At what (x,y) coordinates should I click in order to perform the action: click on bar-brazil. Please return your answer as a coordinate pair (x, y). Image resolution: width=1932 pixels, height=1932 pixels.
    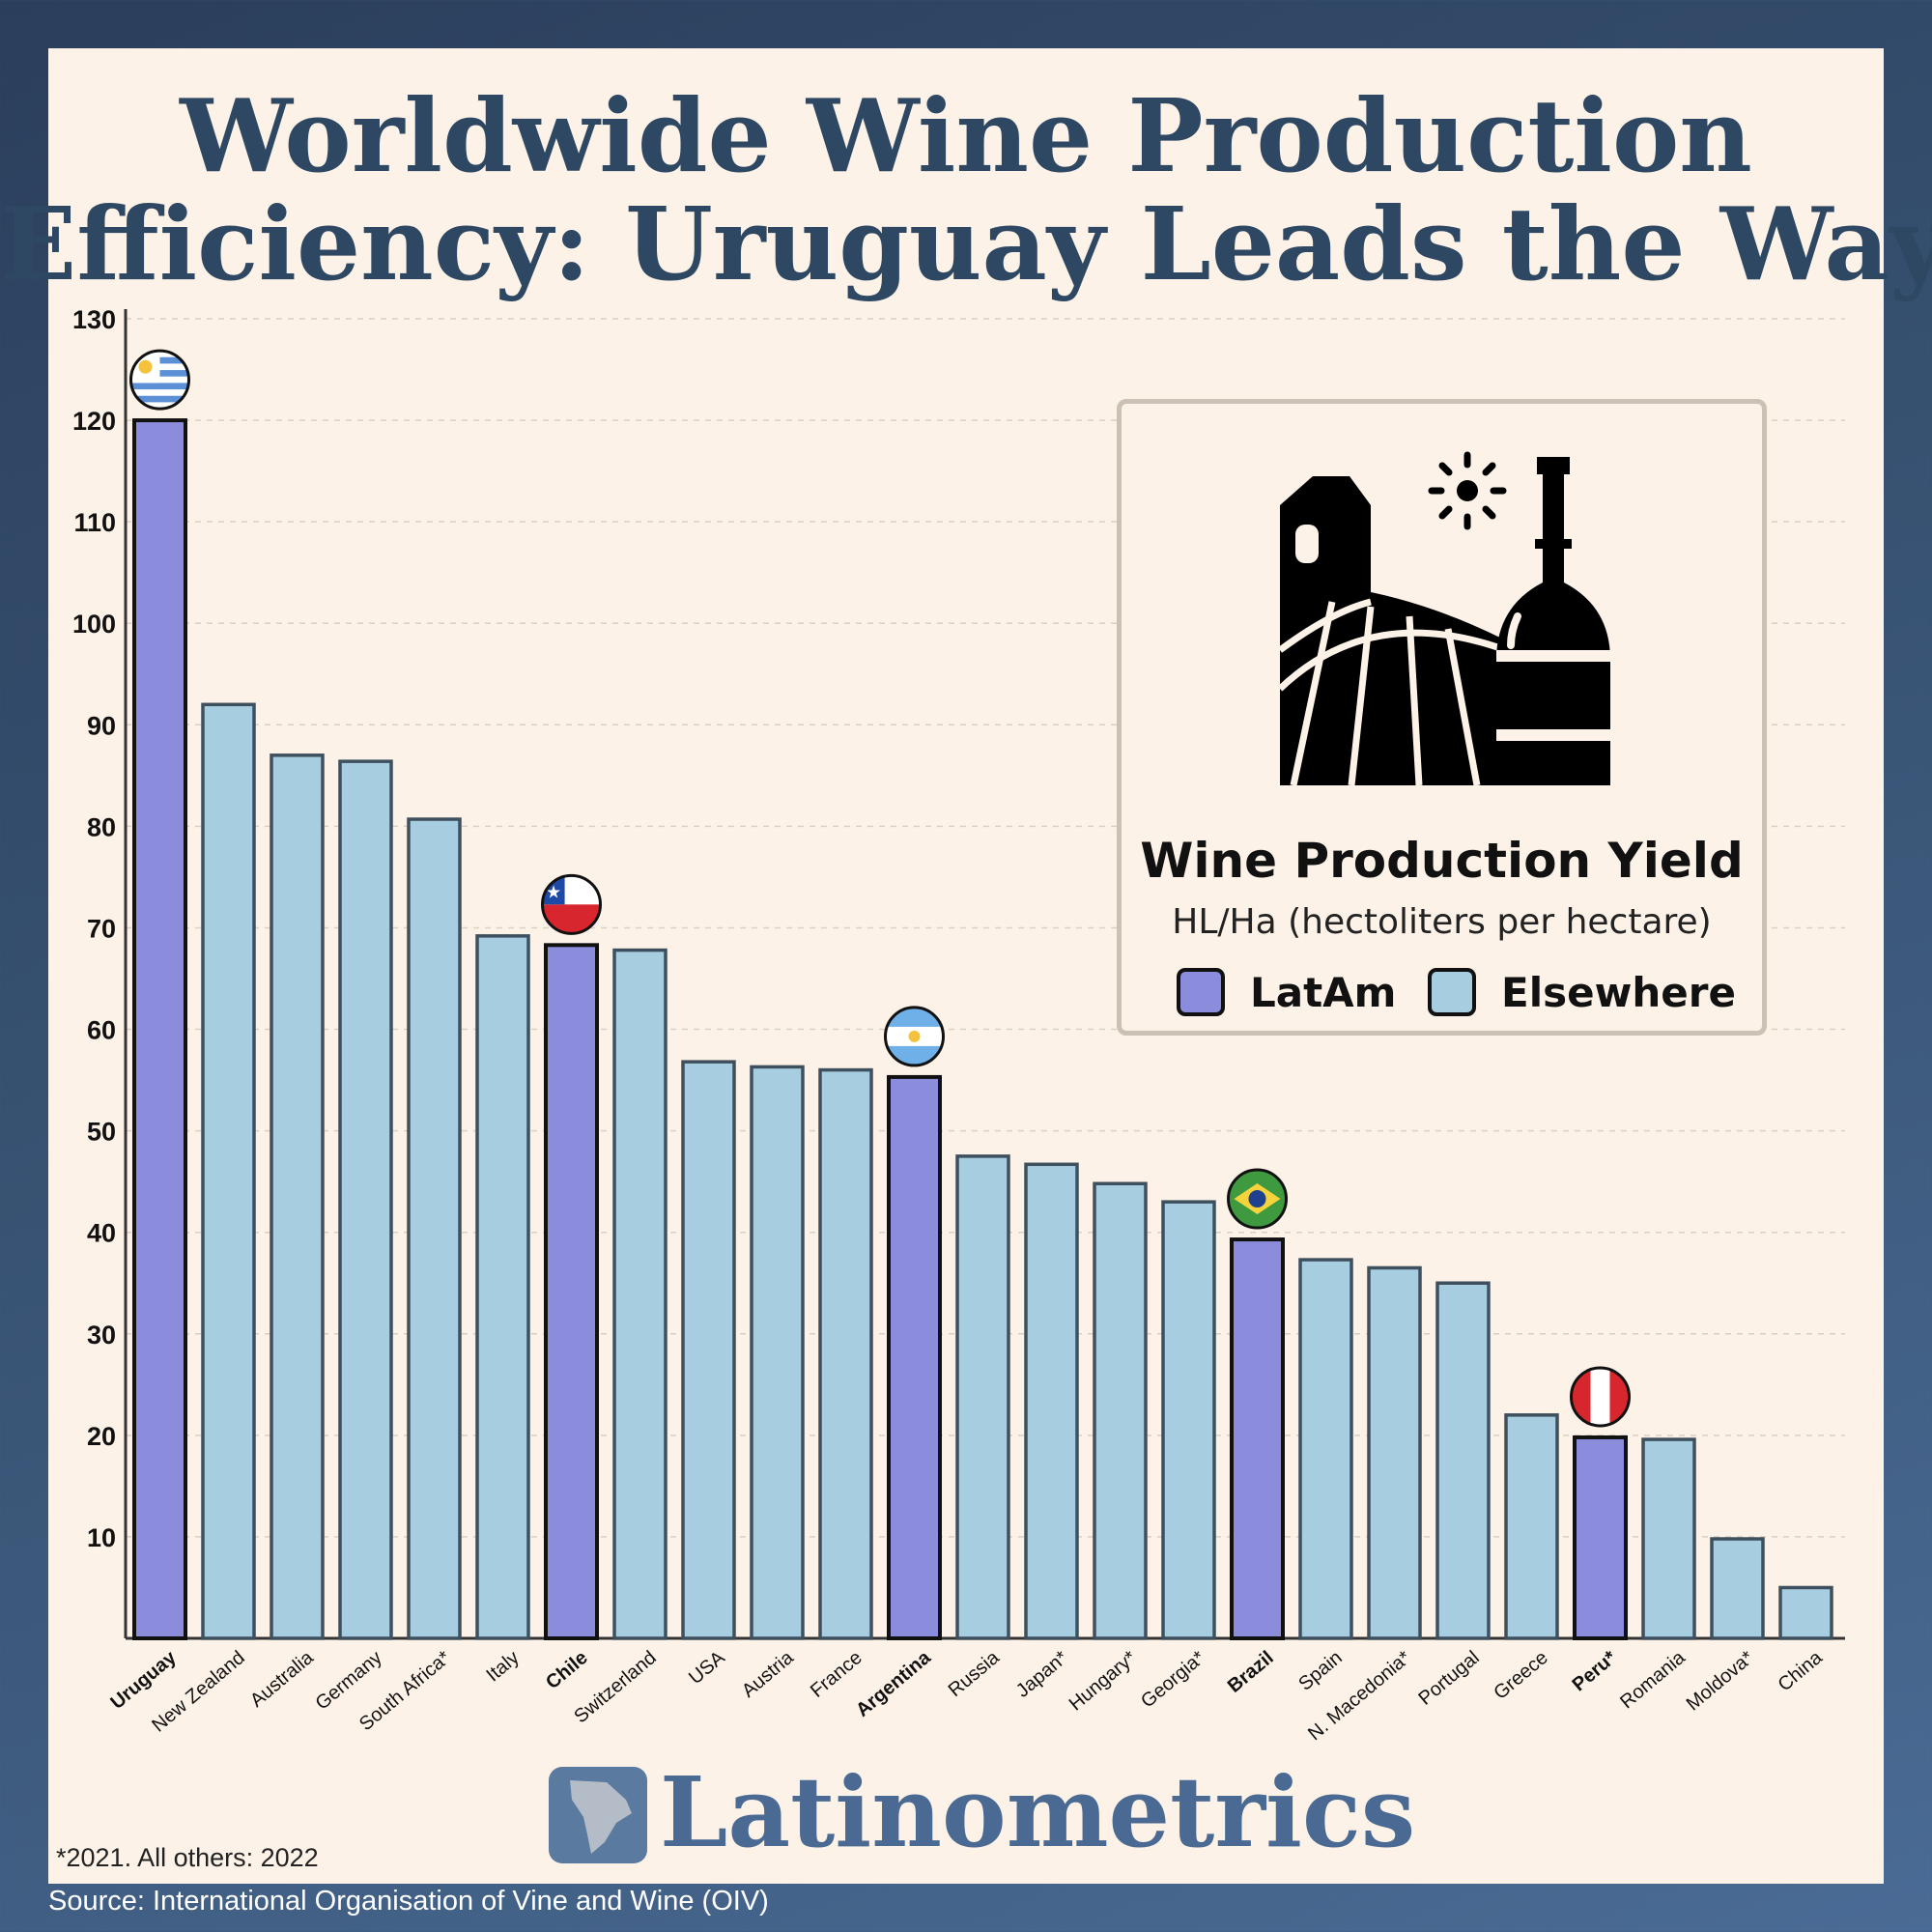
    Looking at the image, I should click on (1257, 1439).